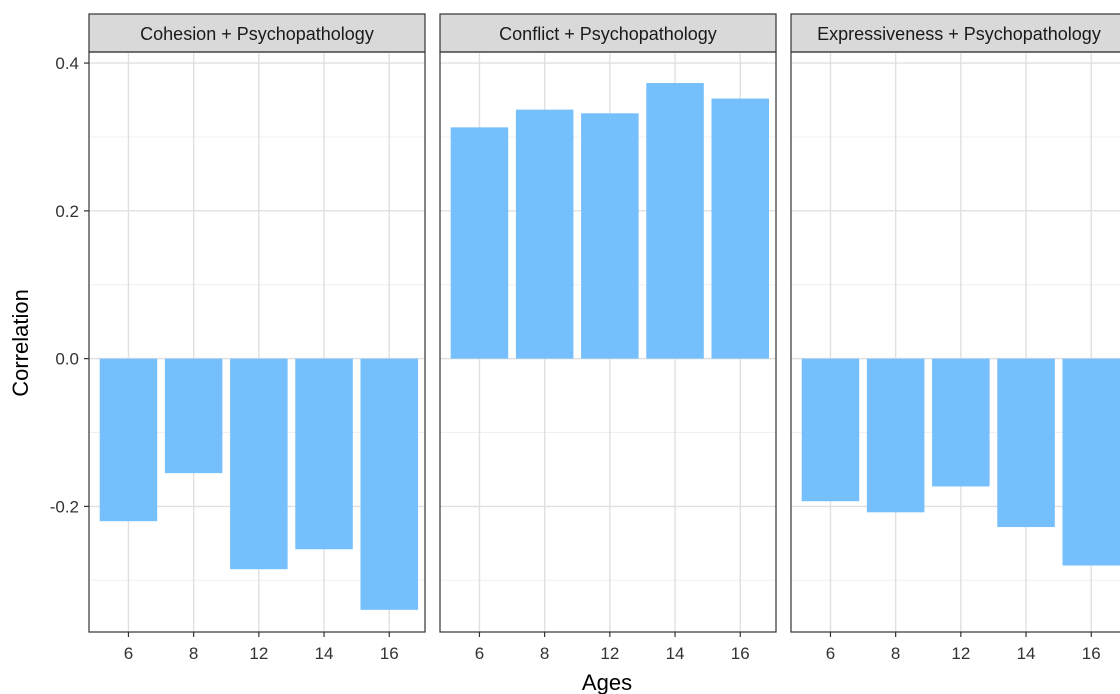 The image size is (1120, 694). I want to click on y-tick-label: 0.0, so click(67, 359).